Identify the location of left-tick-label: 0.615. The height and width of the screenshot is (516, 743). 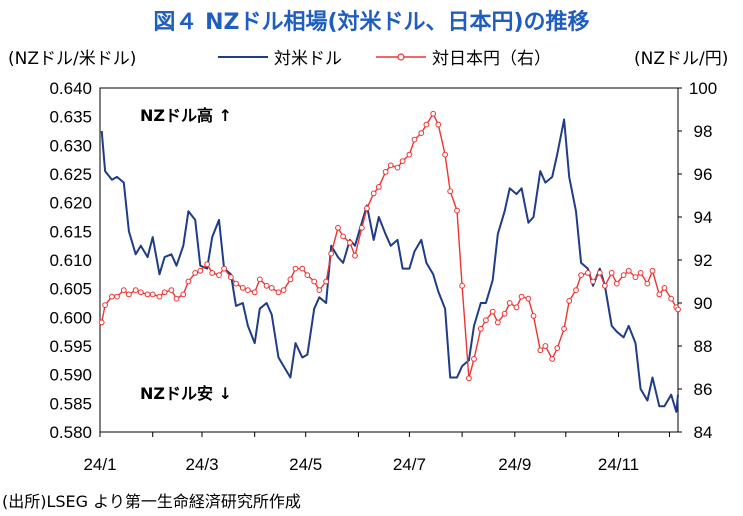
(70, 231).